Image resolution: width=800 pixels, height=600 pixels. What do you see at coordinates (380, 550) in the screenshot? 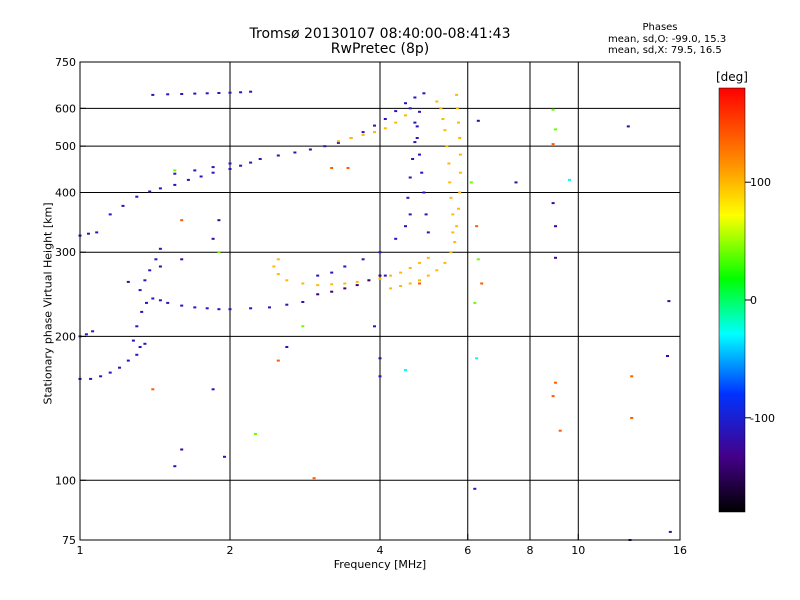
I see `x-tick-label: 4` at bounding box center [380, 550].